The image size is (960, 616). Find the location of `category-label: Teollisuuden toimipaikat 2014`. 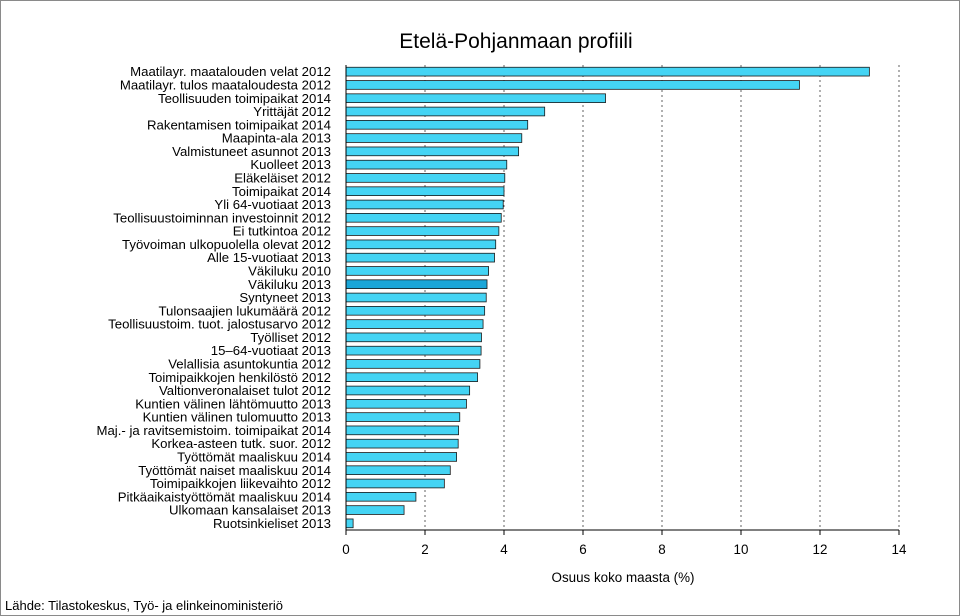

category-label: Teollisuuden toimipaikat 2014 is located at coordinates (244, 98).